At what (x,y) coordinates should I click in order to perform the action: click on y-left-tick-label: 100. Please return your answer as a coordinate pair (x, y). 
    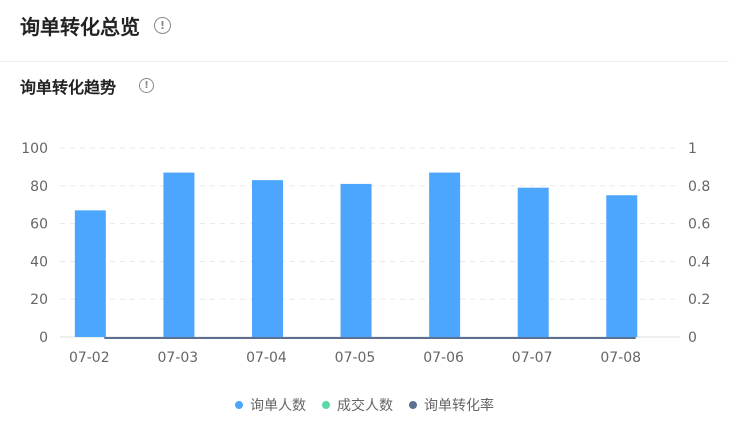
    Looking at the image, I should click on (34, 149).